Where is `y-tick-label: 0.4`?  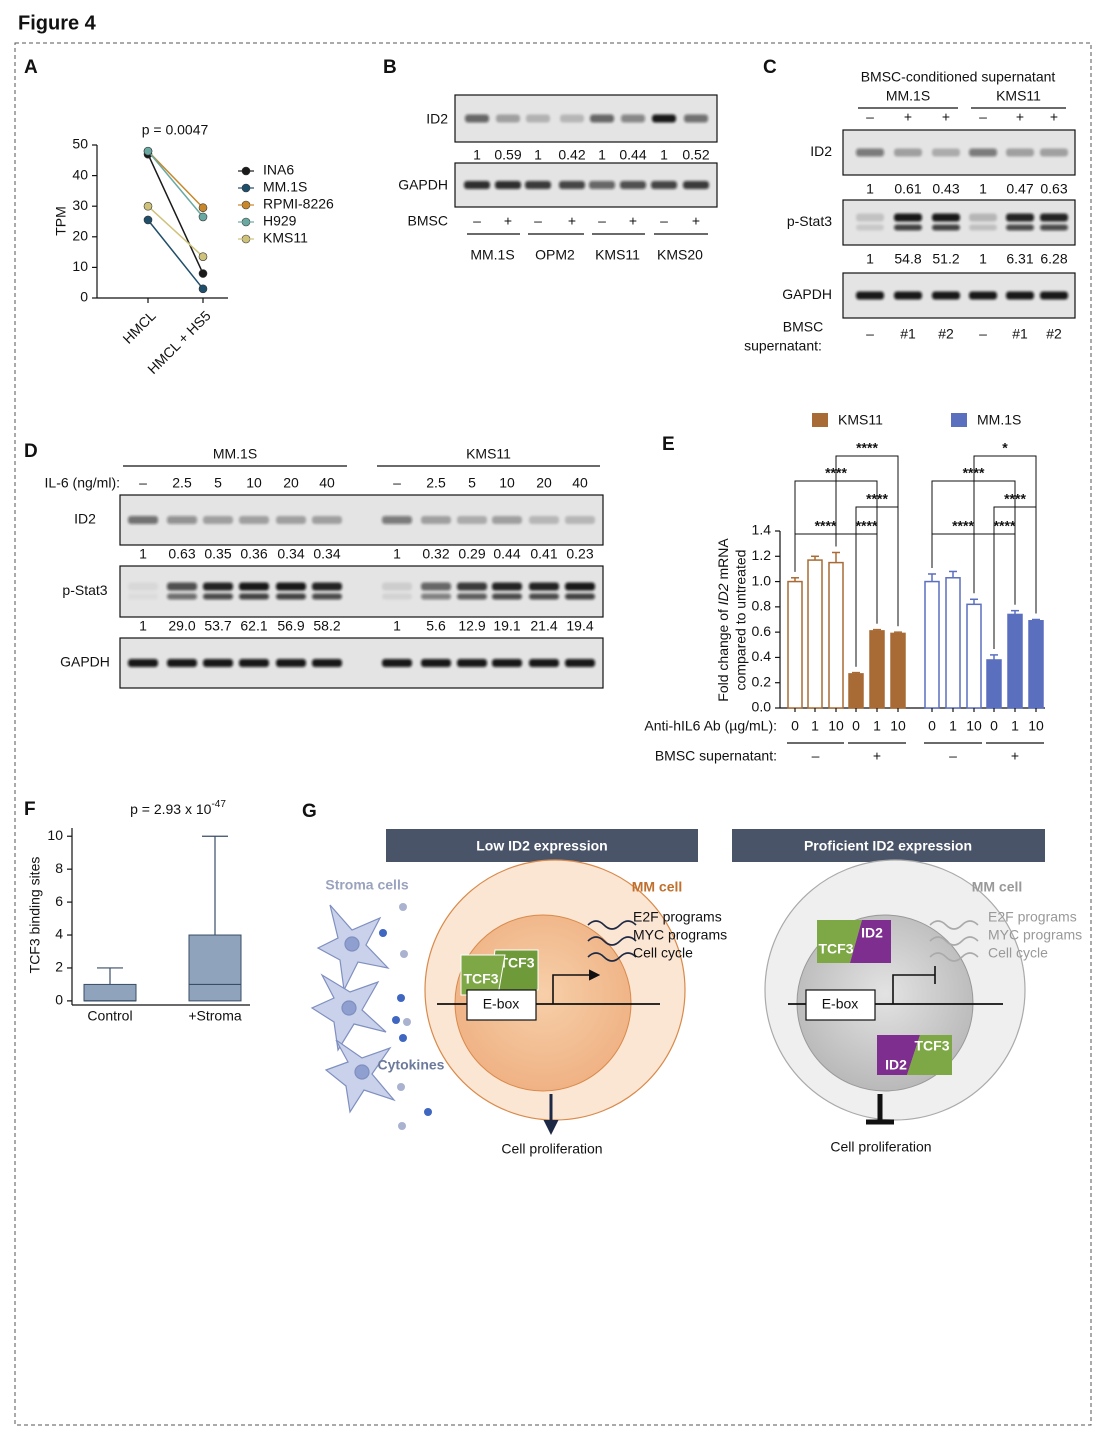
y-tick-label: 0.4 is located at coordinates (762, 656).